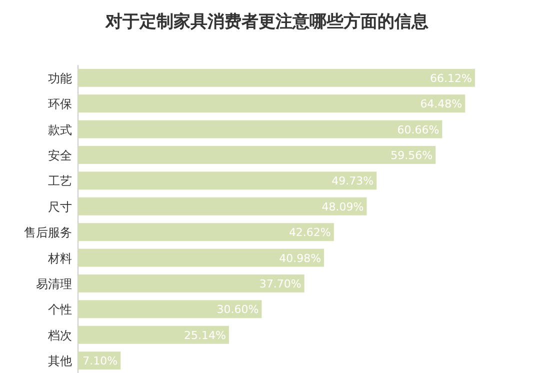  What do you see at coordinates (60, 129) in the screenshot?
I see `y-tick-label: 款式` at bounding box center [60, 129].